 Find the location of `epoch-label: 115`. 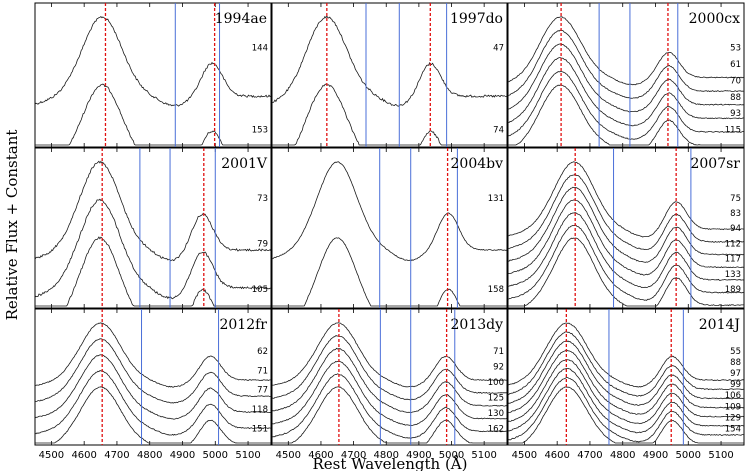

epoch-label: 115 is located at coordinates (733, 131).